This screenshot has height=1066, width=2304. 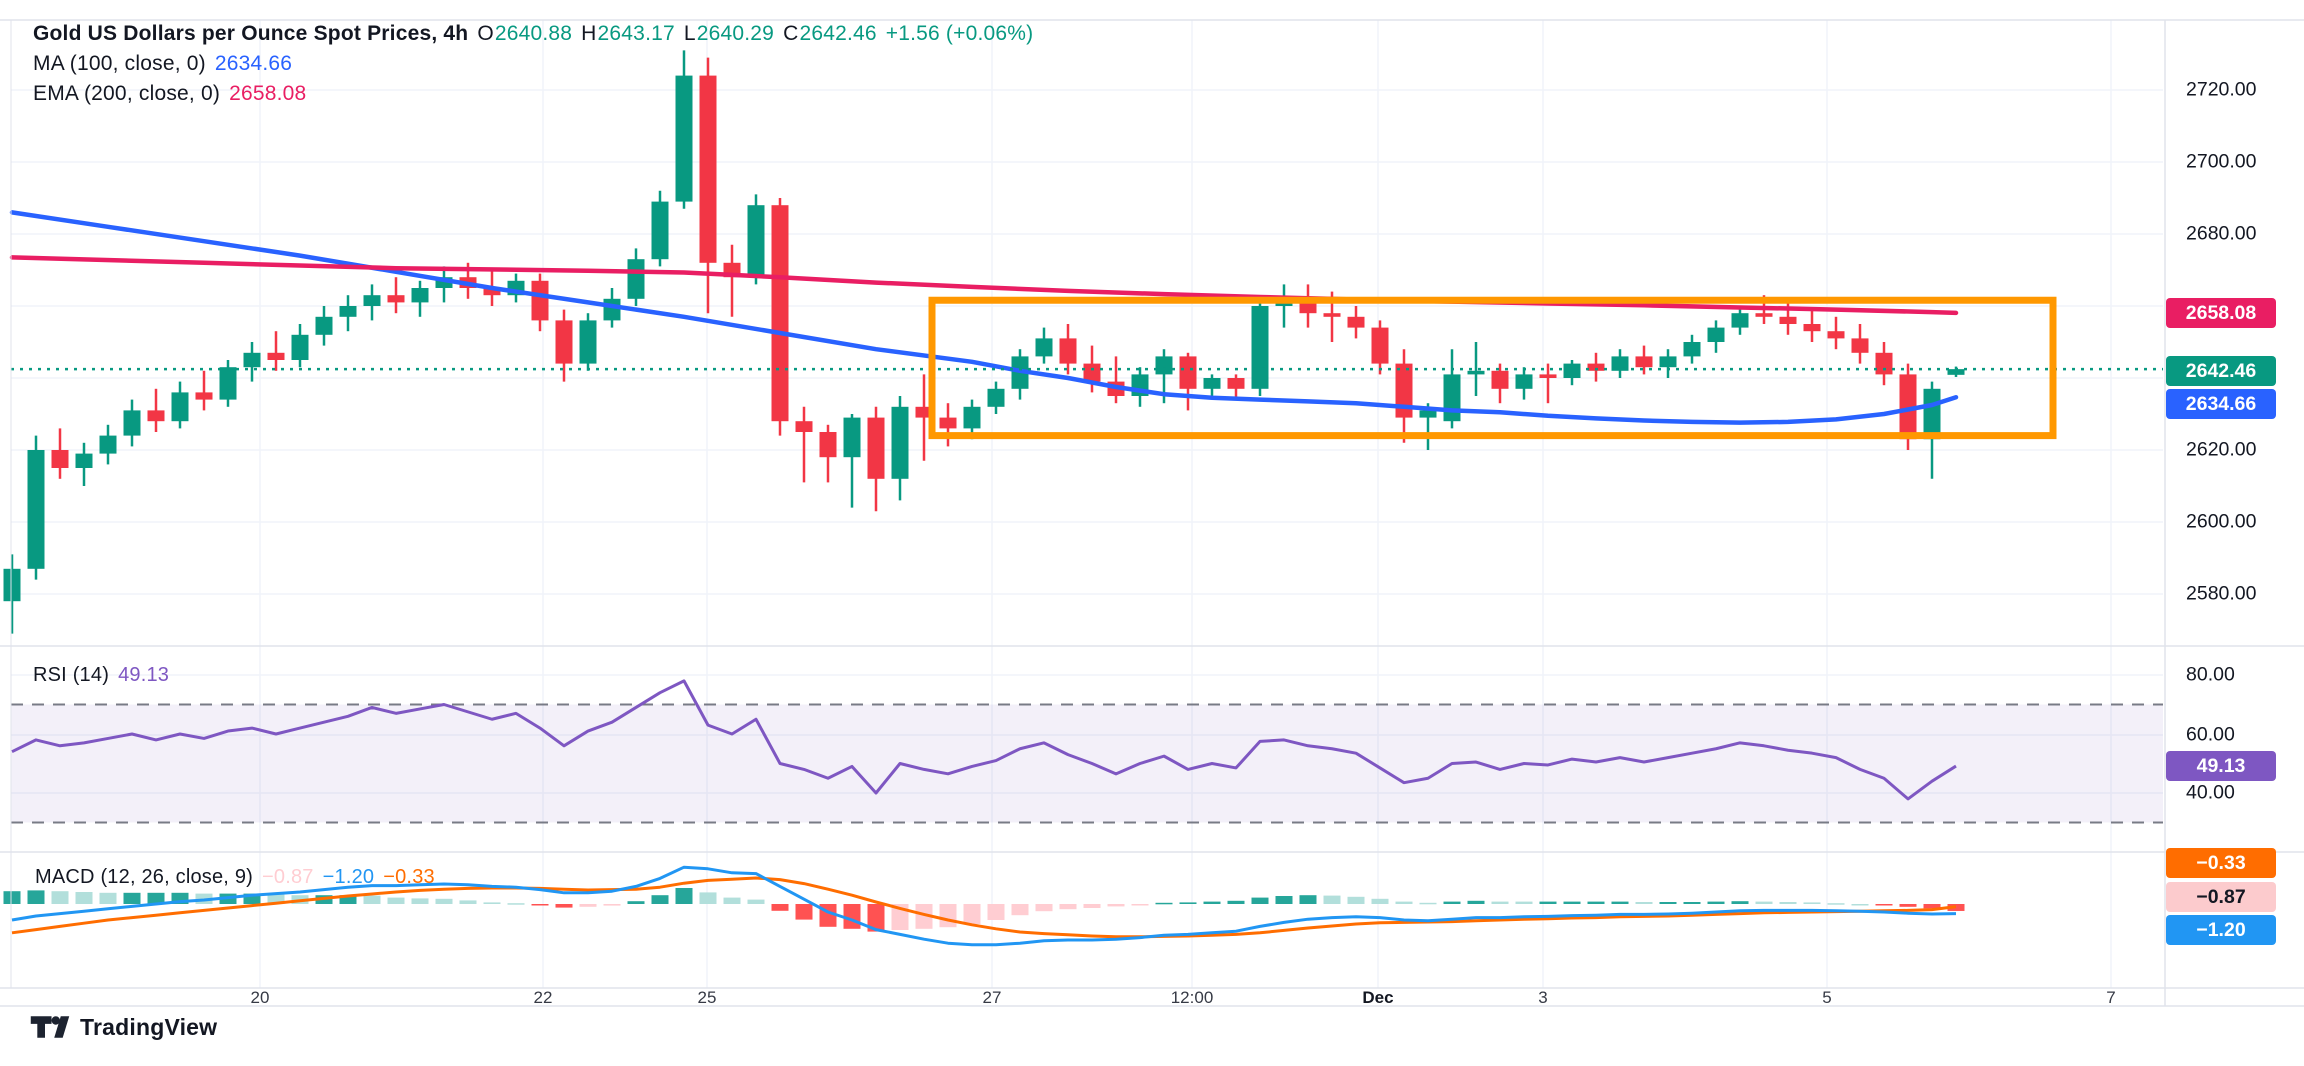 What do you see at coordinates (735, 33) in the screenshot?
I see `low-value: 2640.29` at bounding box center [735, 33].